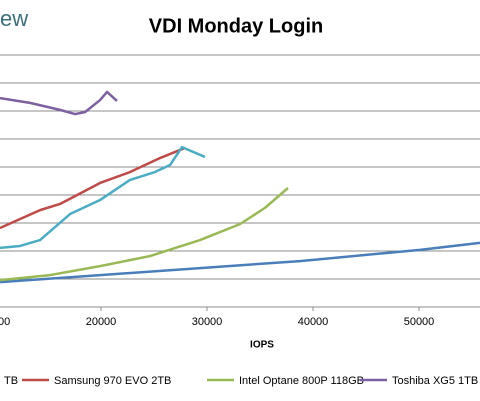  Describe the element at coordinates (262, 345) in the screenshot. I see `x-axis-label: IOPS` at that location.